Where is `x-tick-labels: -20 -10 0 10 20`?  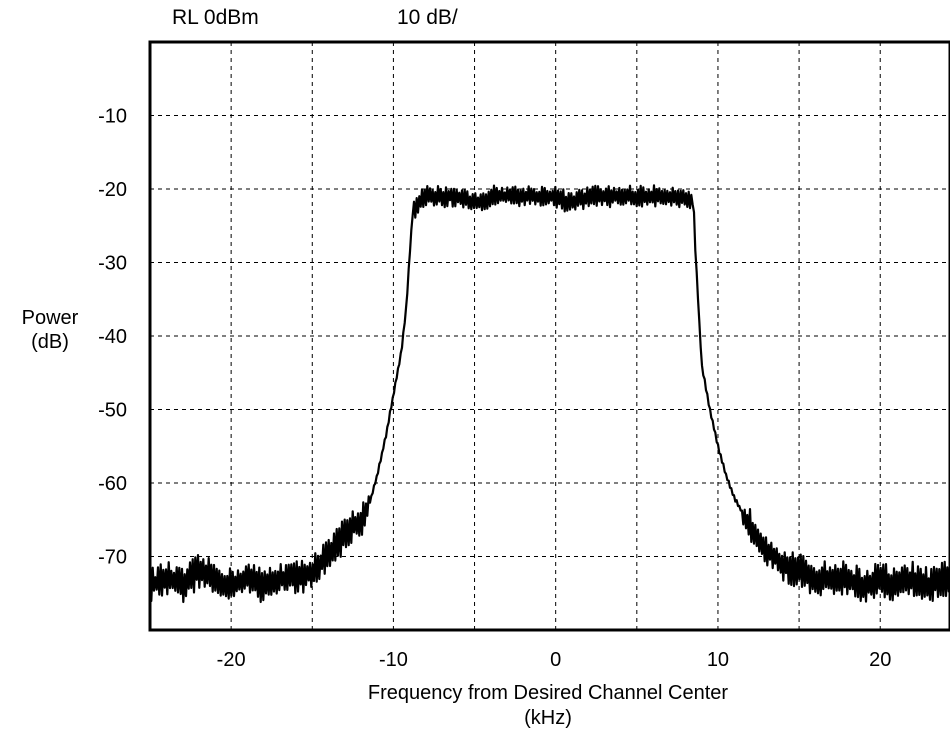 x-tick-labels: -20 -10 0 10 20 is located at coordinates (554, 660).